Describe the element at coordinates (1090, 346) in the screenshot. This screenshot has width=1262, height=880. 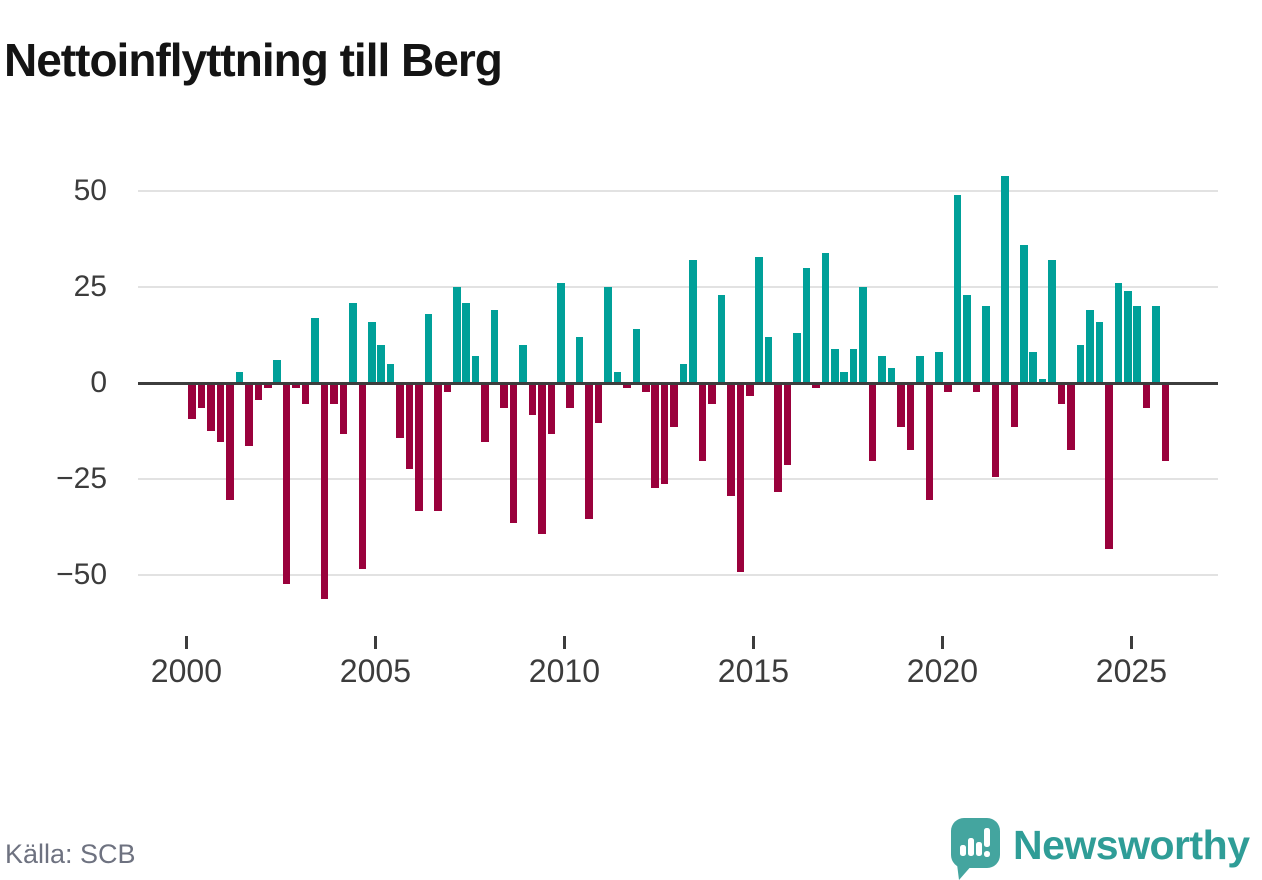
I see `bar-2023-q4` at that location.